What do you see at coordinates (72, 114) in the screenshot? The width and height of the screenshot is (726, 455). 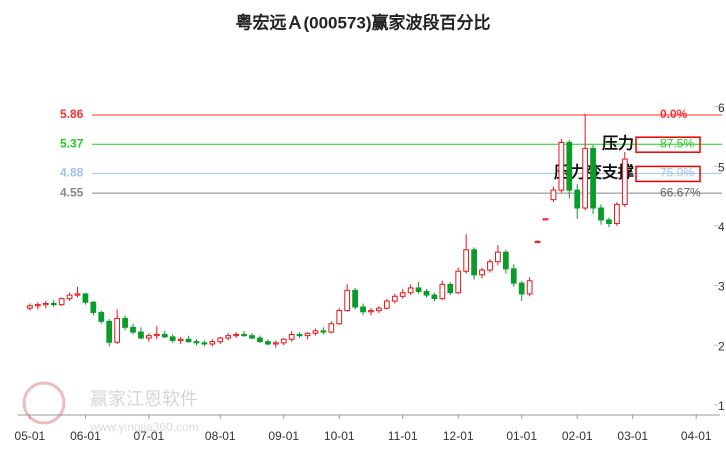 I see `level-value: 5.86` at bounding box center [72, 114].